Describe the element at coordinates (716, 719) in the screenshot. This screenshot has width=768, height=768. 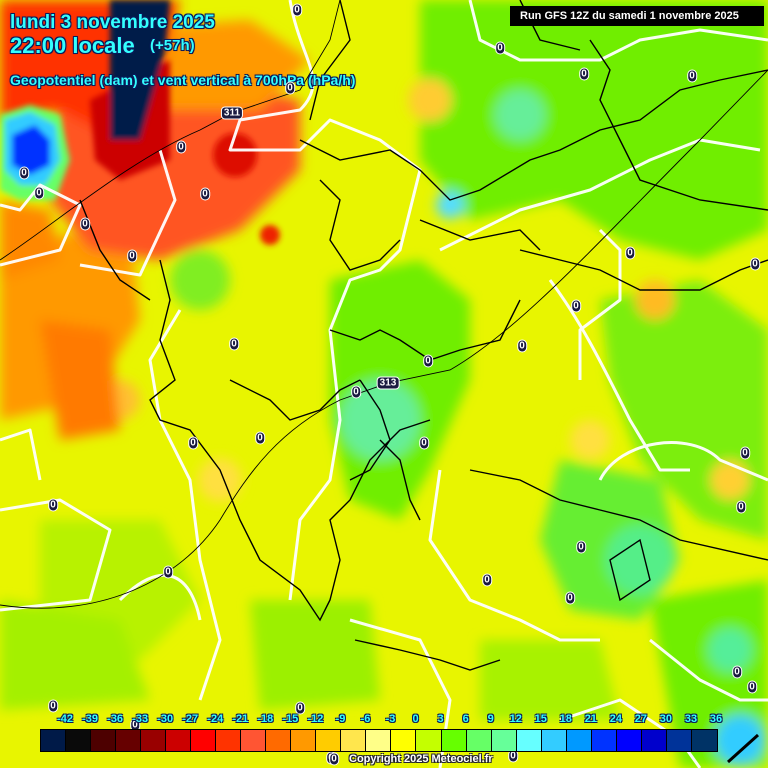
I see `colorbar-tick: 36` at that location.